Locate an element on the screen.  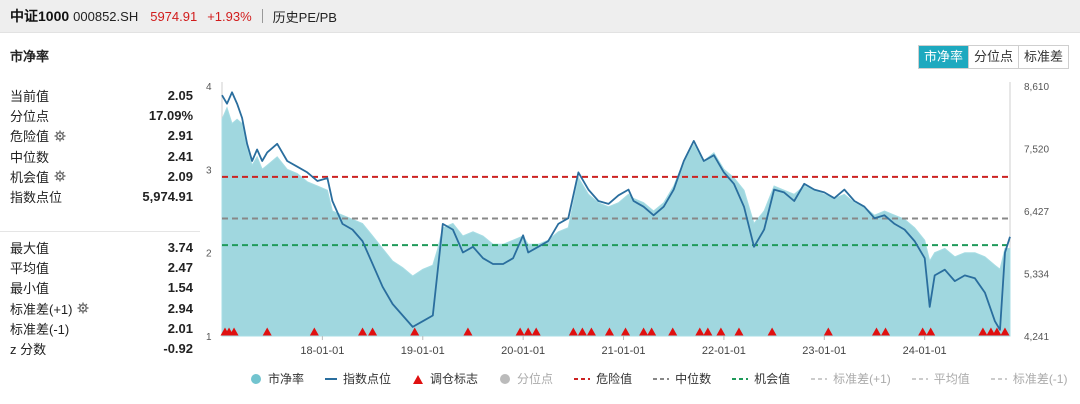
legend-item: 标准差(+1) is located at coordinates (851, 378).